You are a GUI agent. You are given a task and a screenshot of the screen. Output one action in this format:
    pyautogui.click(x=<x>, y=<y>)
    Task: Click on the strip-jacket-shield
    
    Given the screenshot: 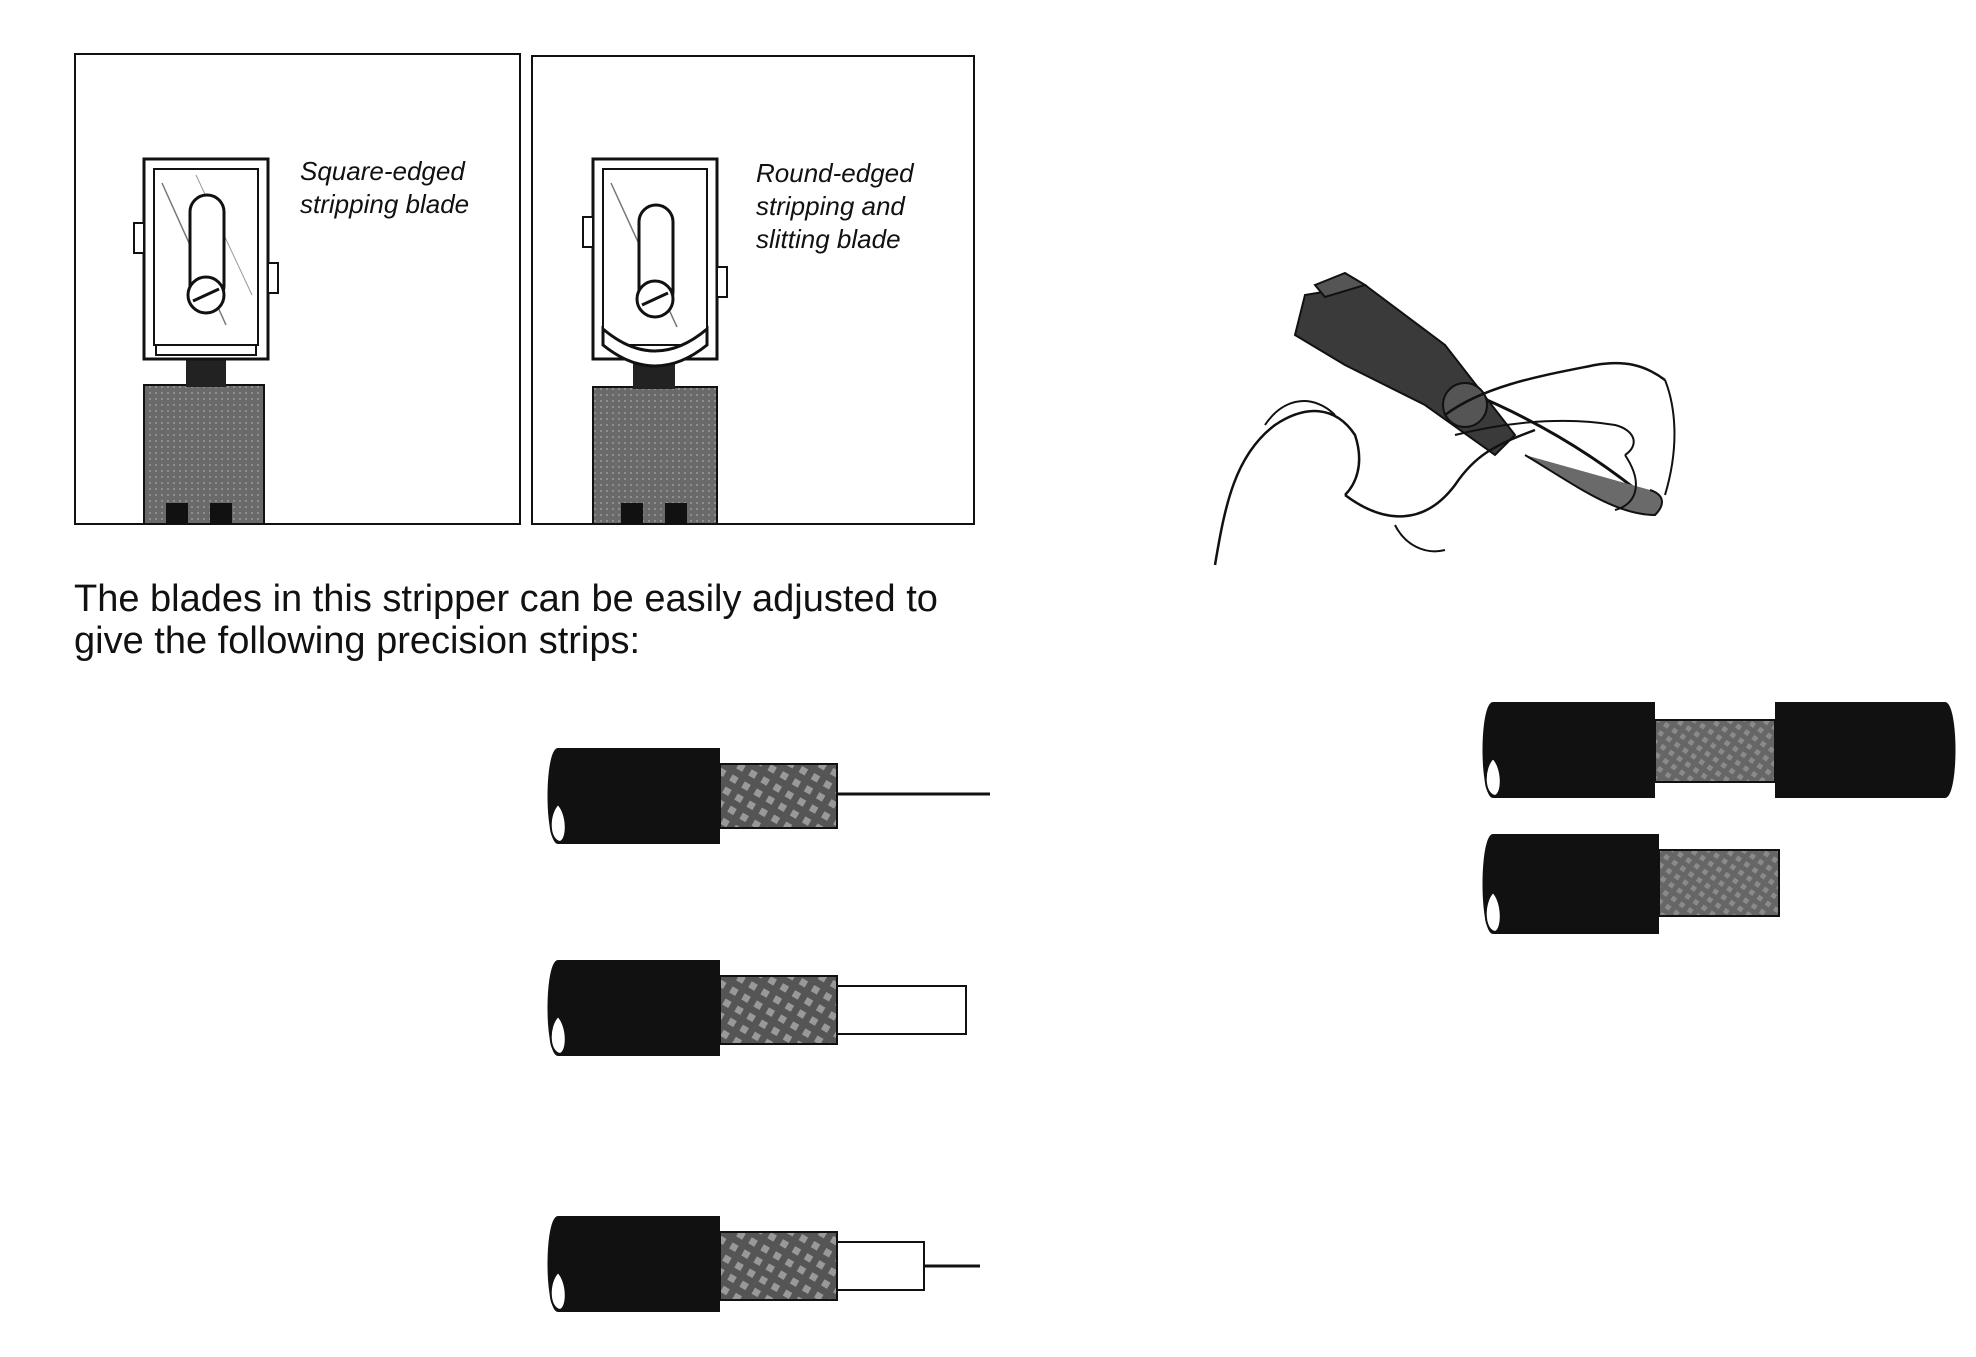 What is the action you would take?
    pyautogui.click(x=1631, y=884)
    